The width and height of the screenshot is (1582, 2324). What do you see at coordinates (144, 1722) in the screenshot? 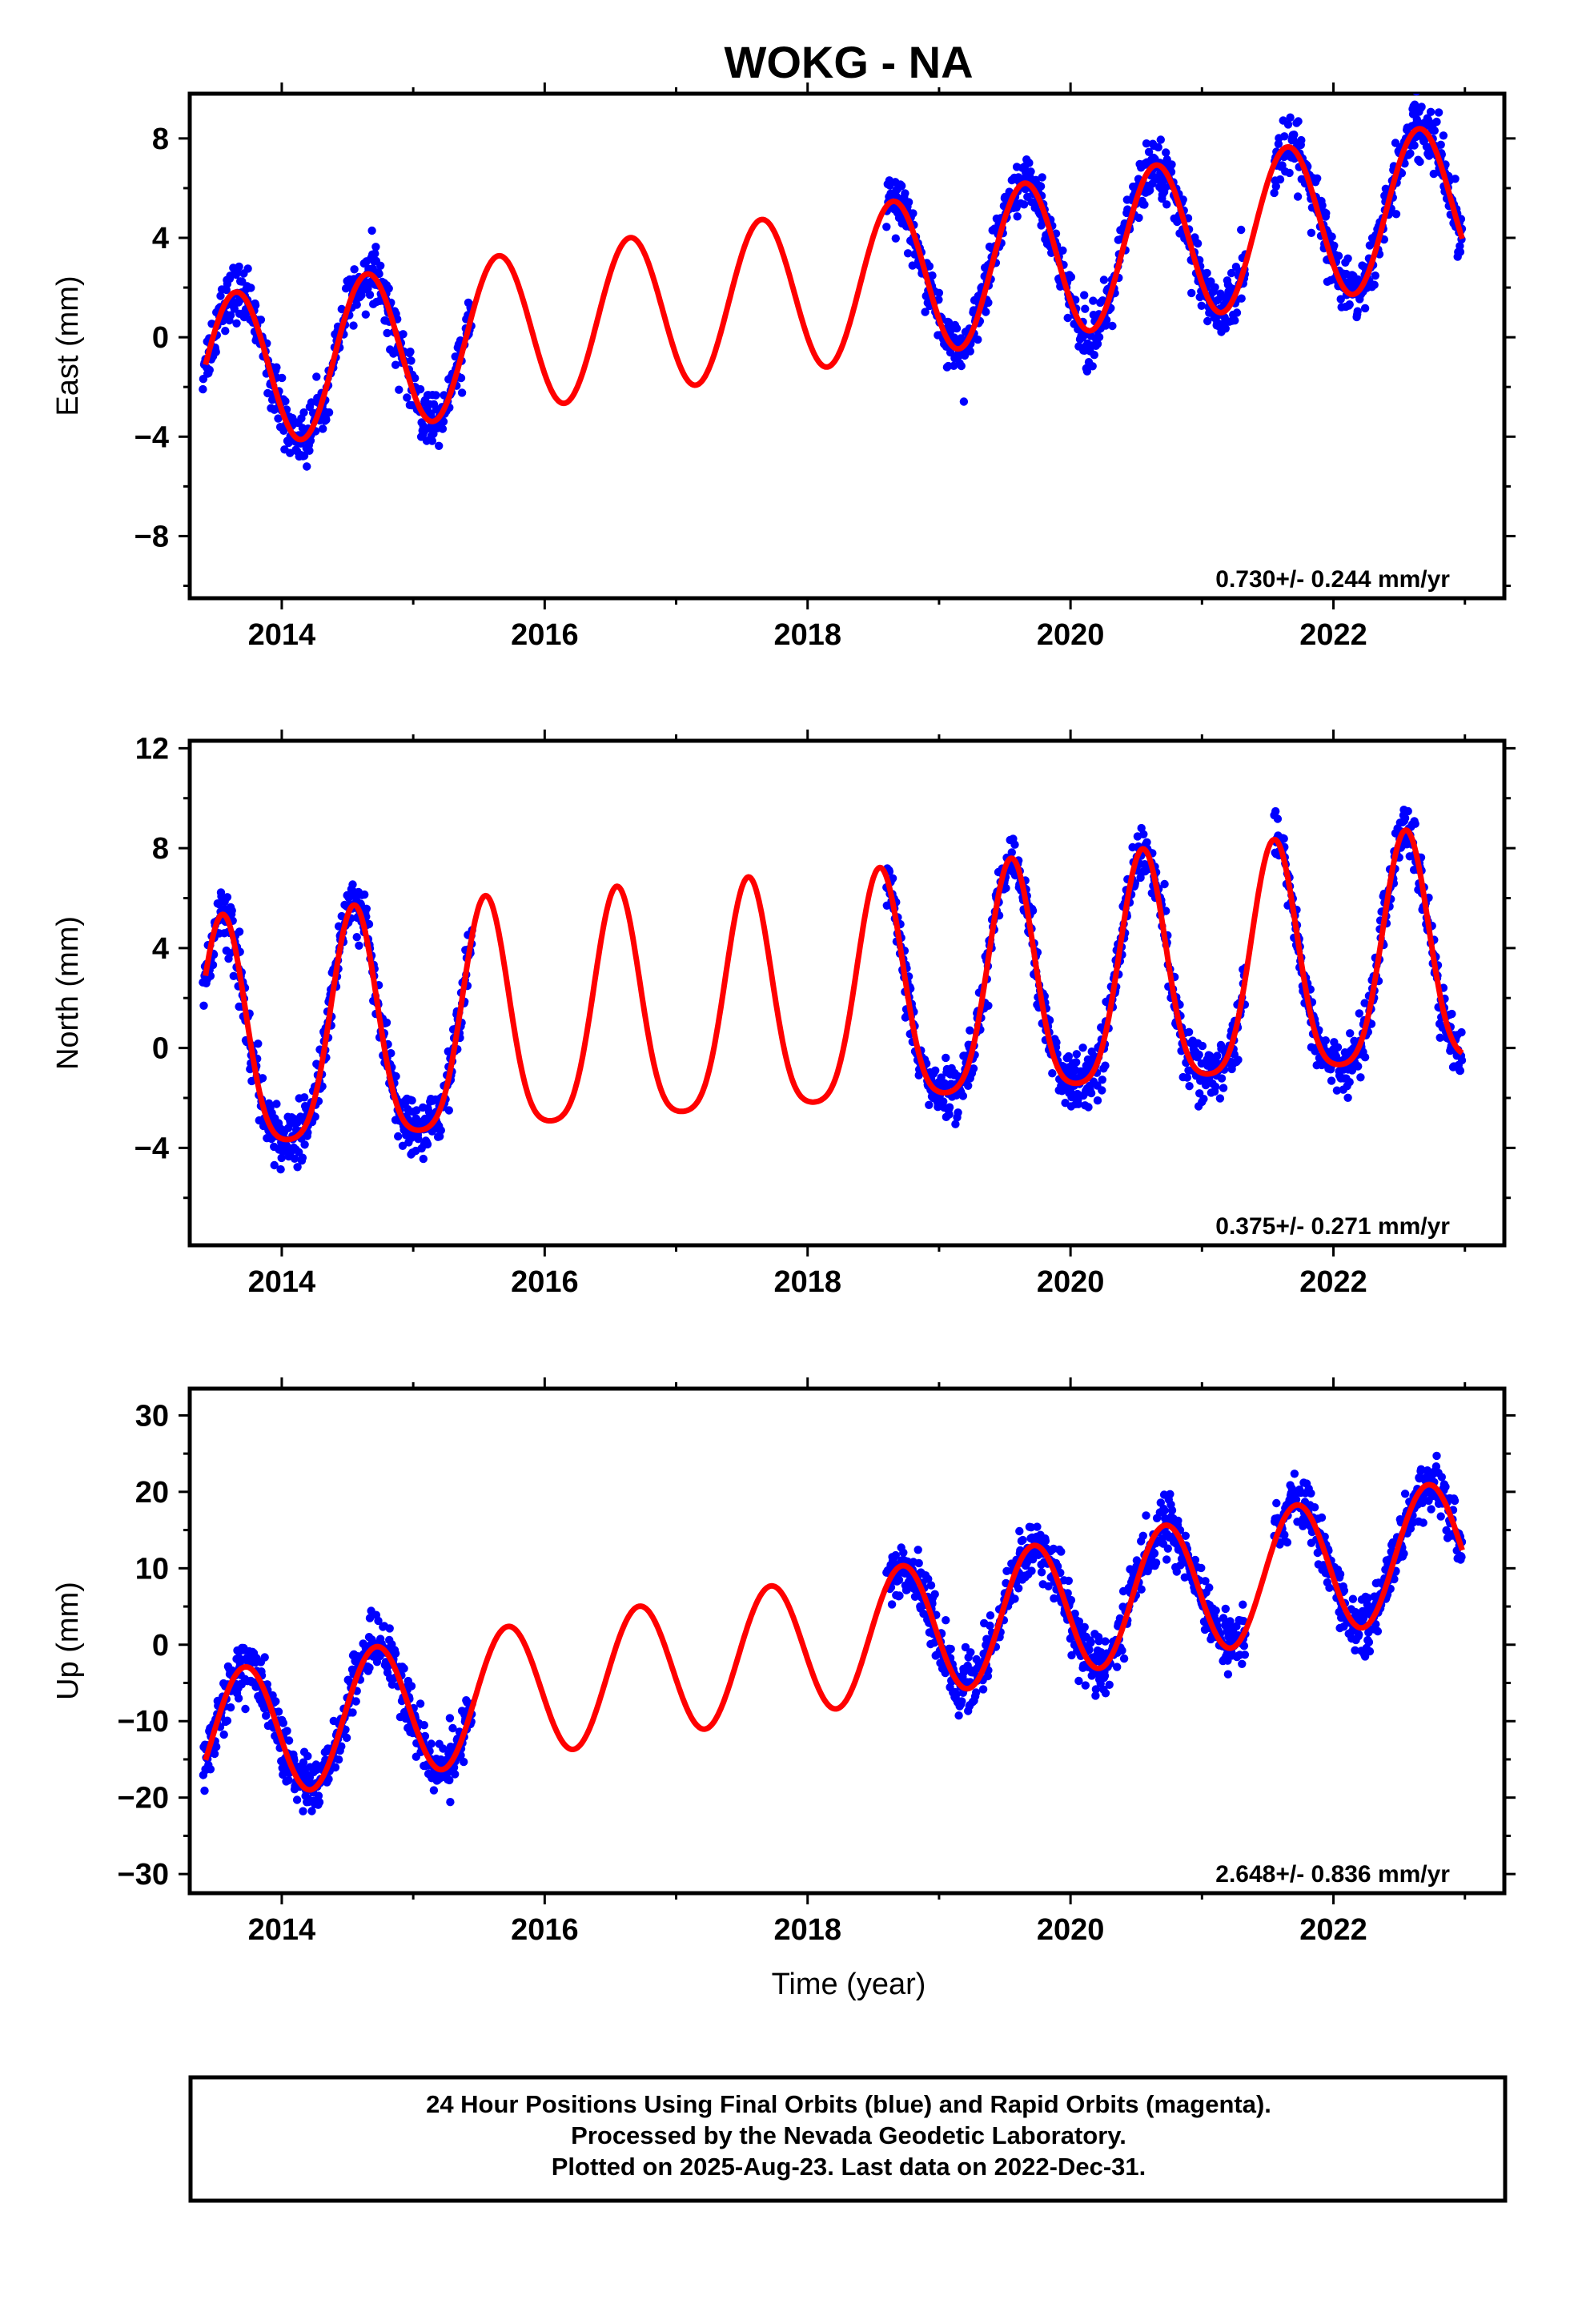
I see `y-tick-label: −10` at bounding box center [144, 1722].